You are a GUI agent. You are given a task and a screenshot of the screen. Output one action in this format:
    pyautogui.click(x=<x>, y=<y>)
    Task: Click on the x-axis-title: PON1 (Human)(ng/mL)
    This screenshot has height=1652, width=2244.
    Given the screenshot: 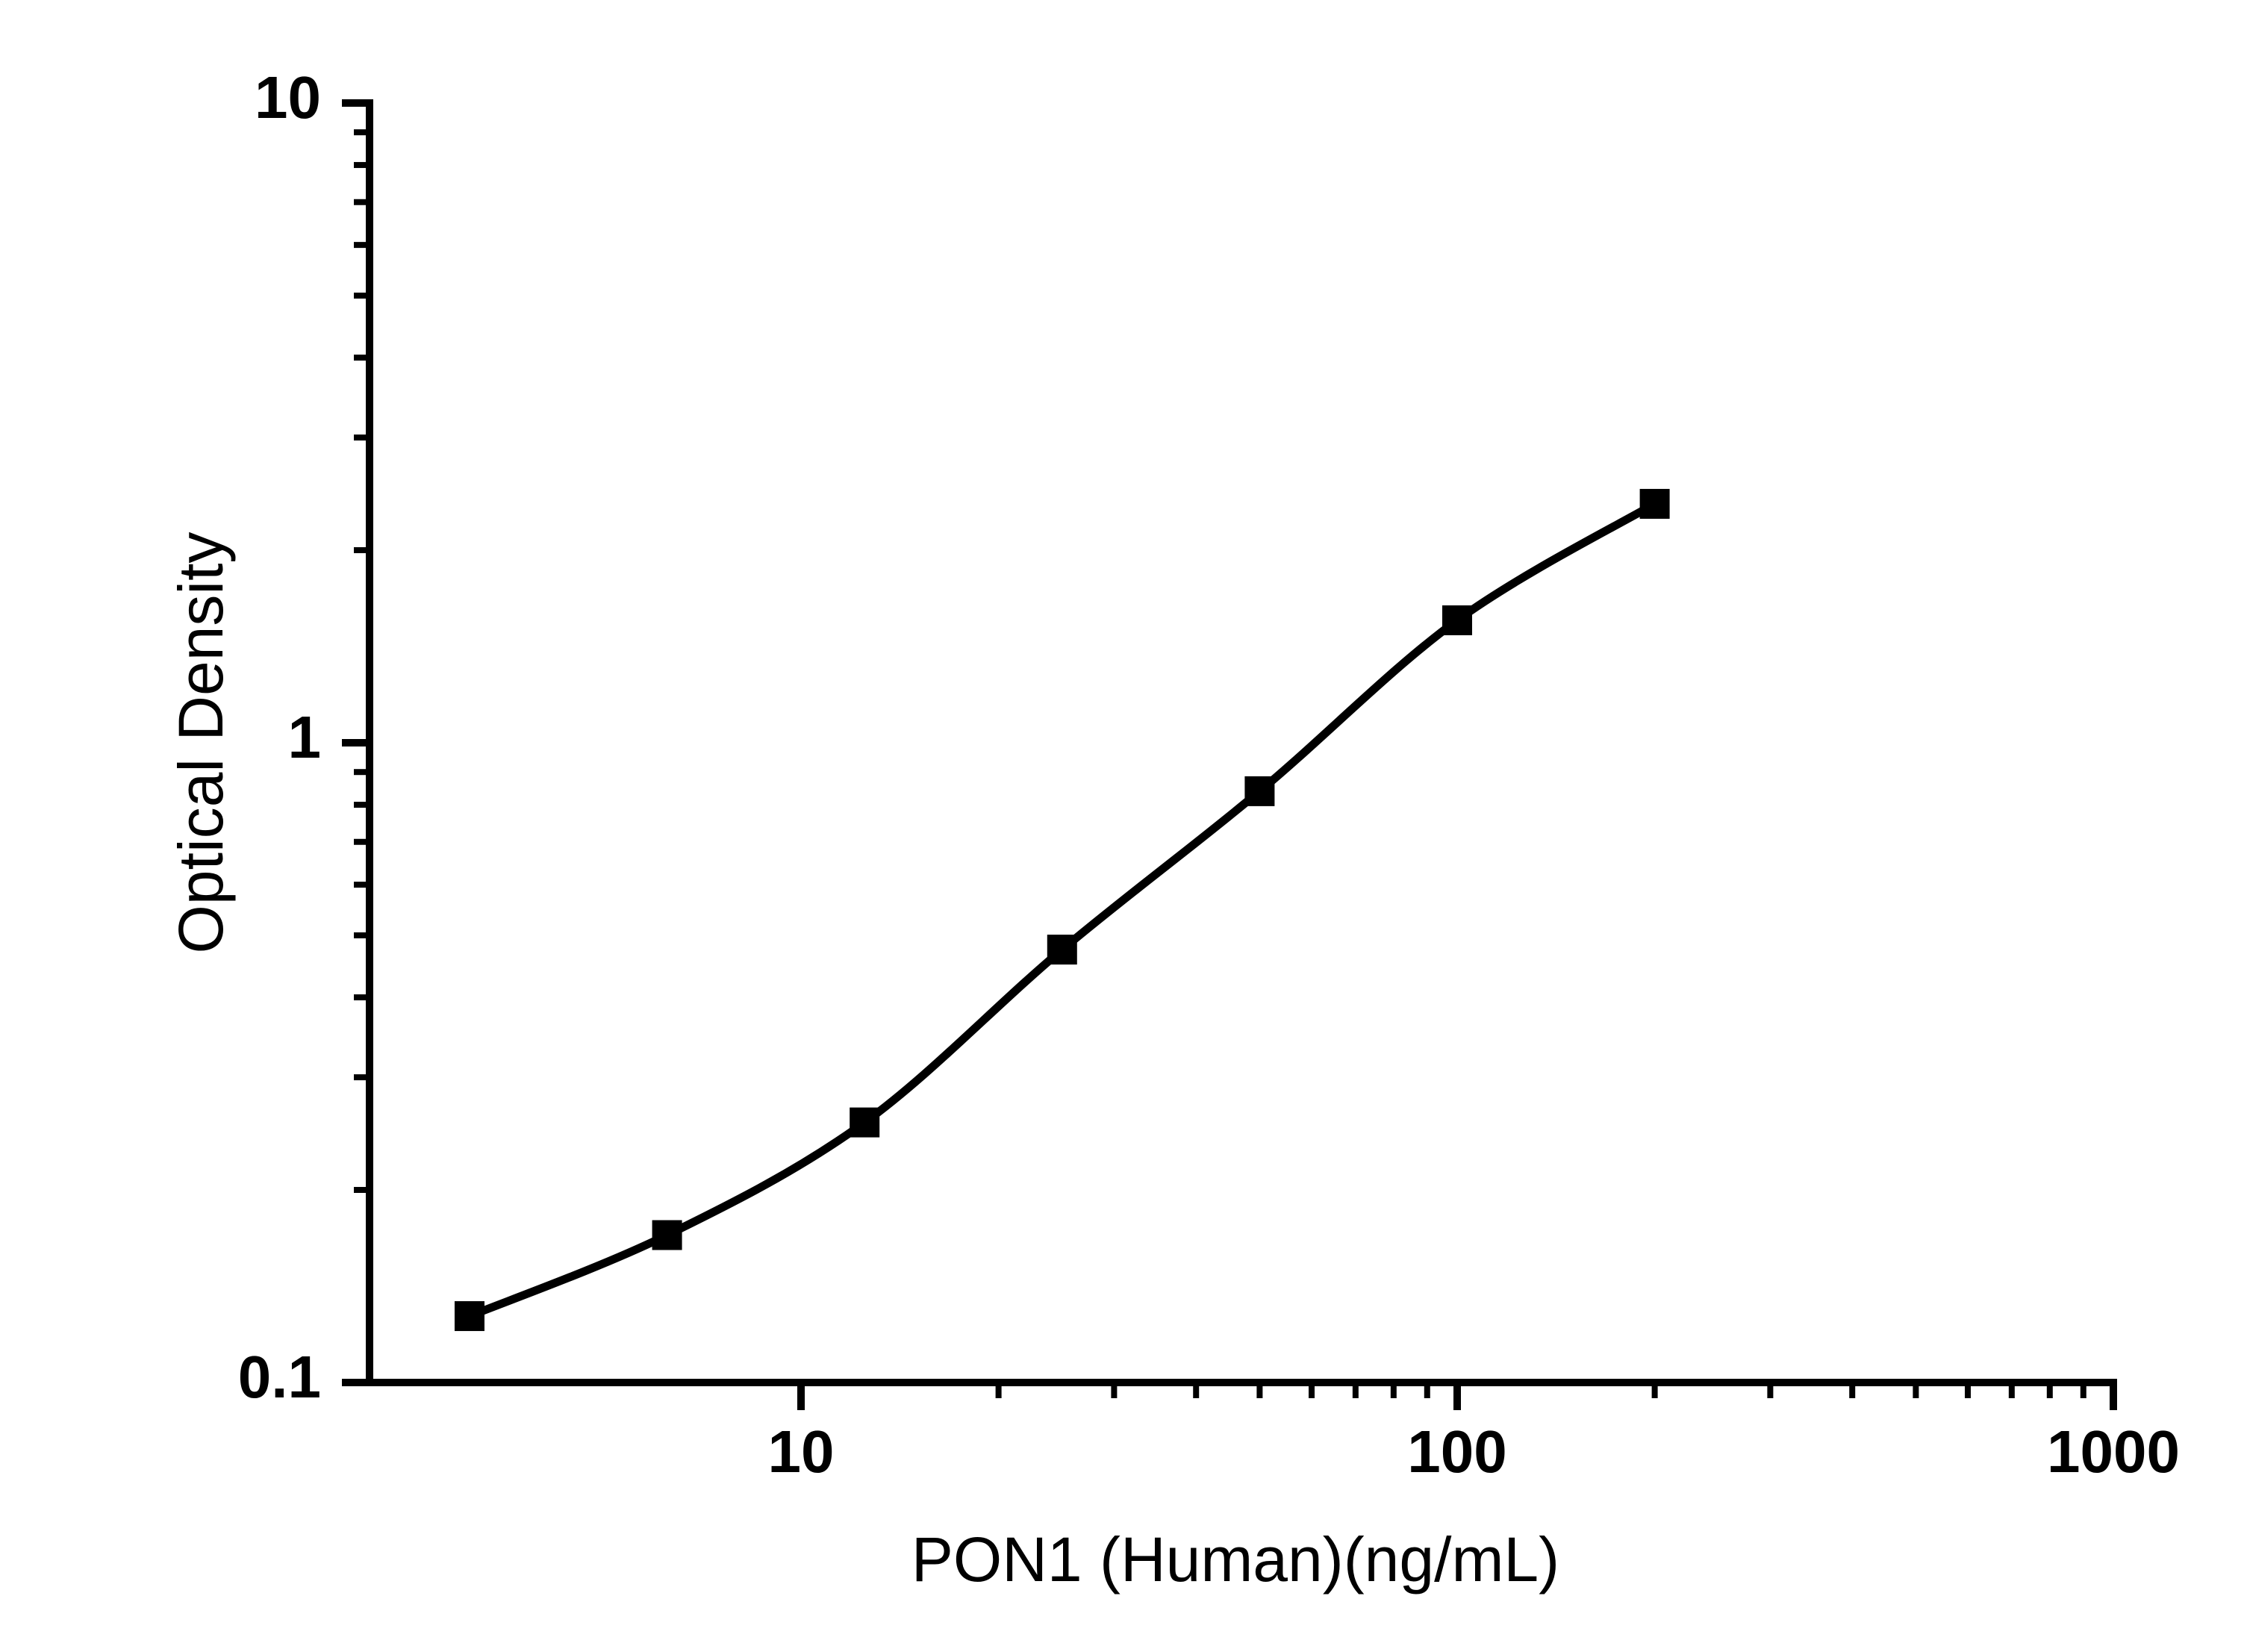 What is the action you would take?
    pyautogui.click(x=1235, y=1560)
    